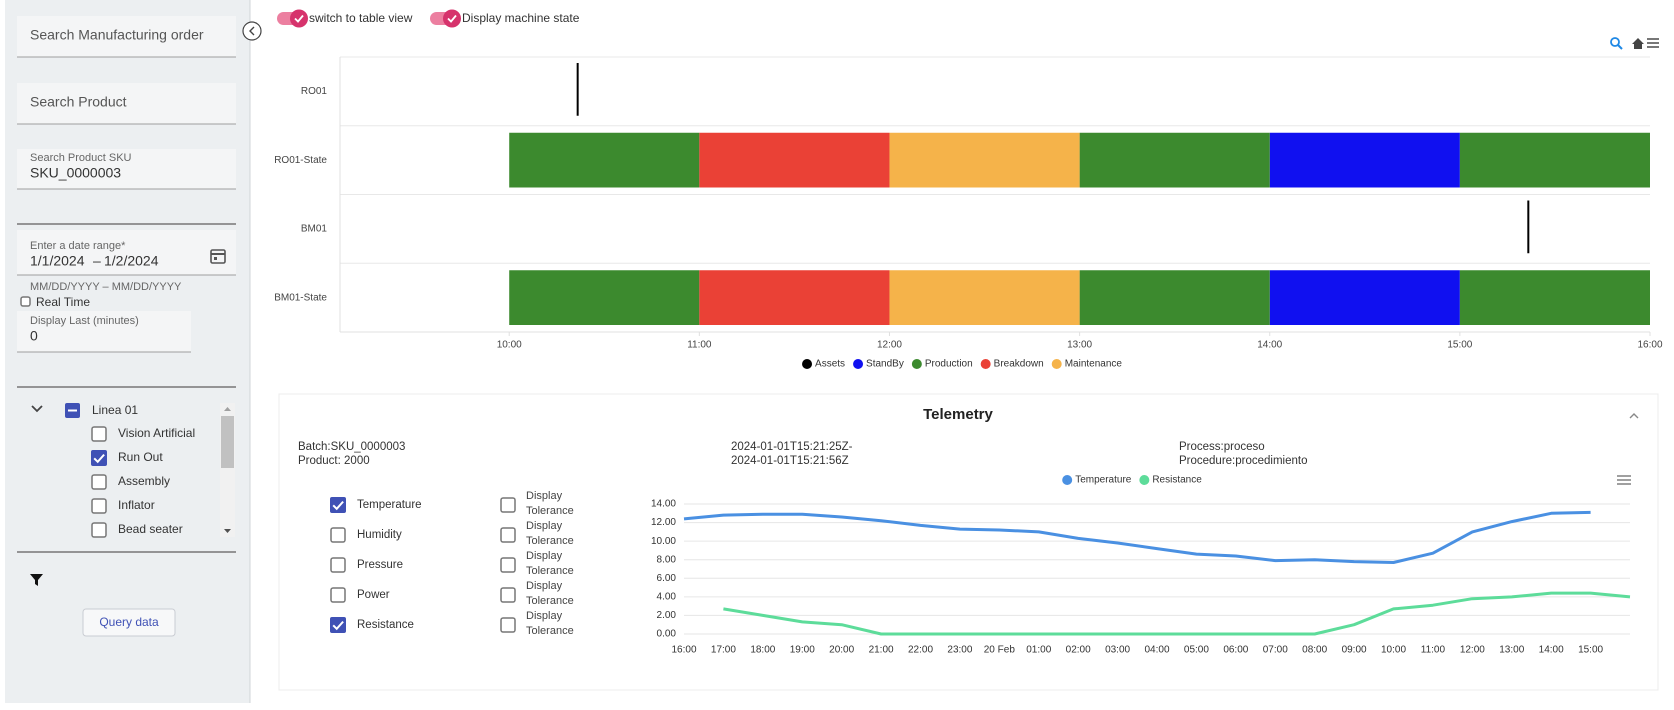  I want to click on query-button-label: Query data, so click(129, 622).